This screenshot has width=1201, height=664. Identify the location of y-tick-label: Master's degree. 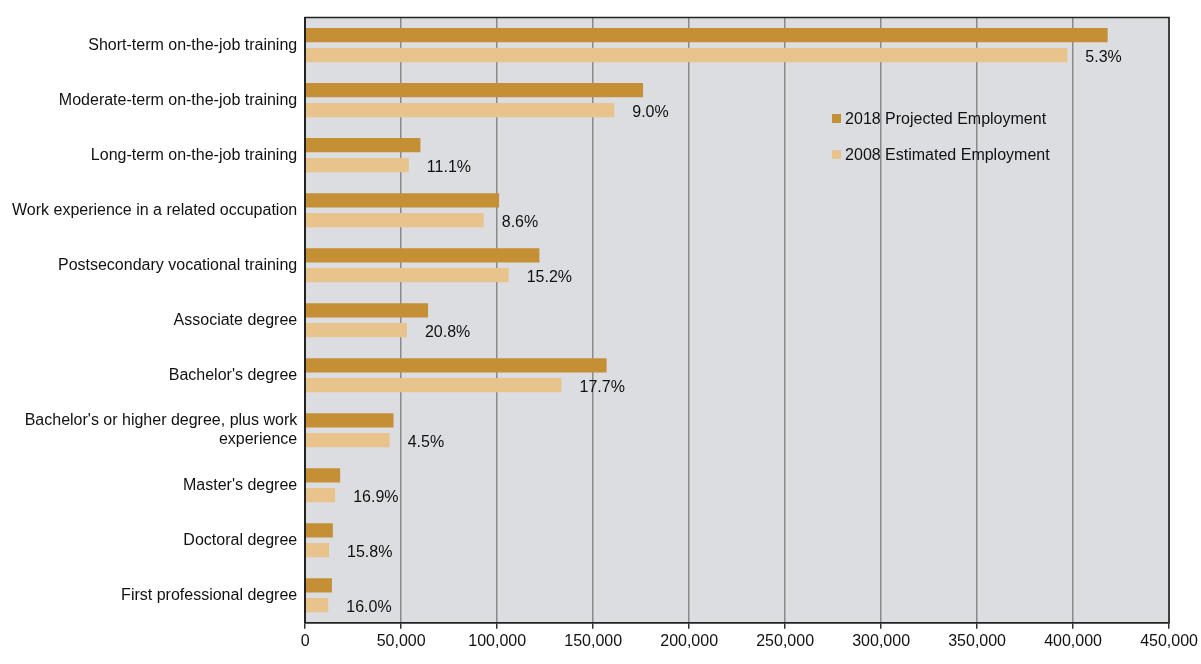
(240, 484).